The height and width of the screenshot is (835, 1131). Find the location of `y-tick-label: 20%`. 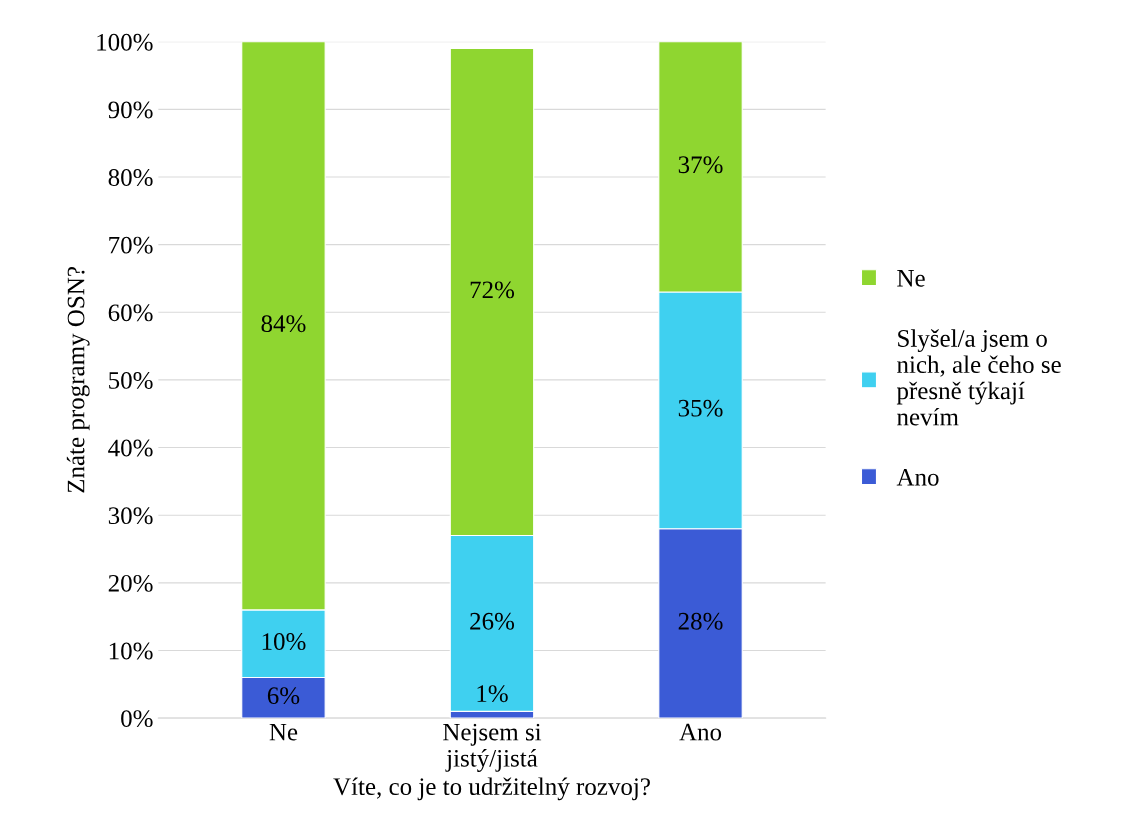

y-tick-label: 20% is located at coordinates (130, 583).